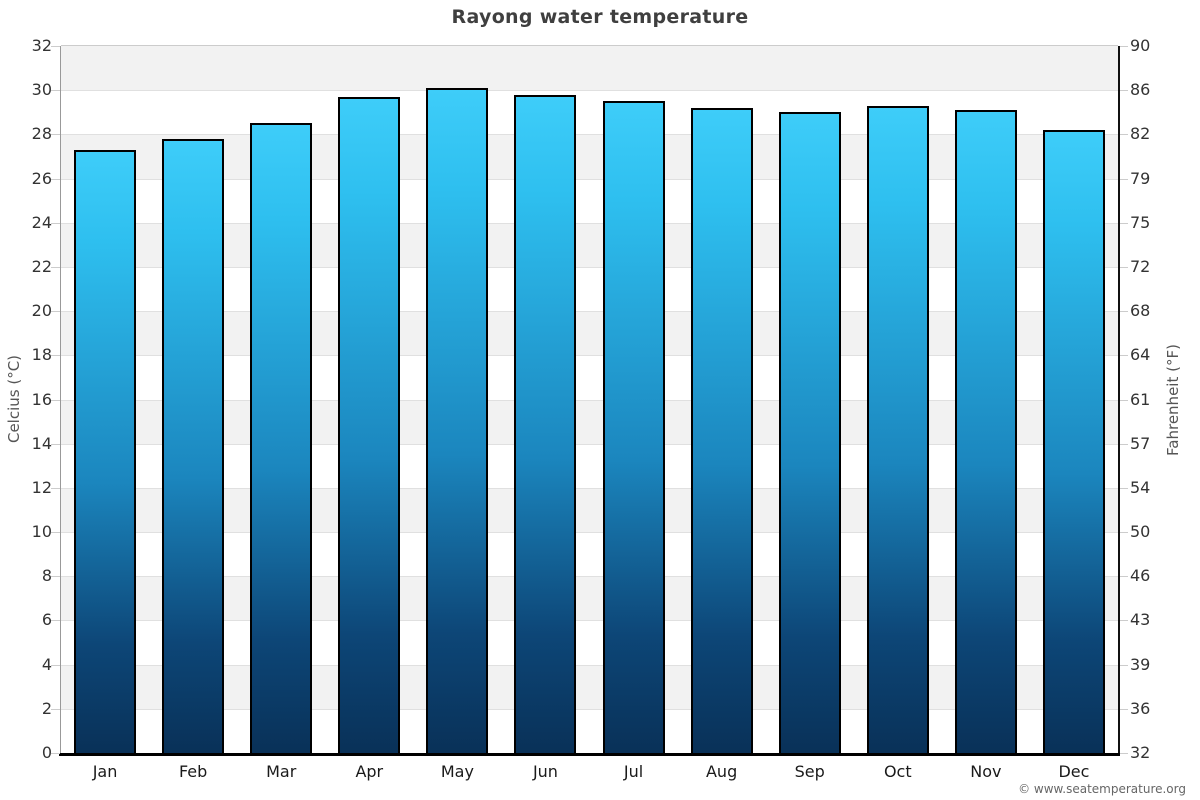 The width and height of the screenshot is (1200, 800). Describe the element at coordinates (986, 771) in the screenshot. I see `x-label-nov: Nov` at that location.